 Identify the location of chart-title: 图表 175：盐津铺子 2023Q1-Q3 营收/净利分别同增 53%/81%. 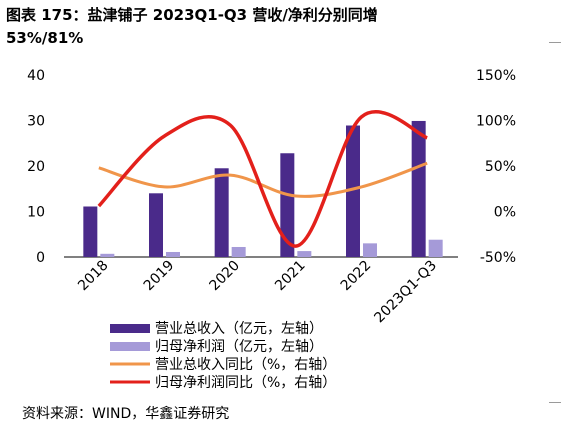
(276, 27).